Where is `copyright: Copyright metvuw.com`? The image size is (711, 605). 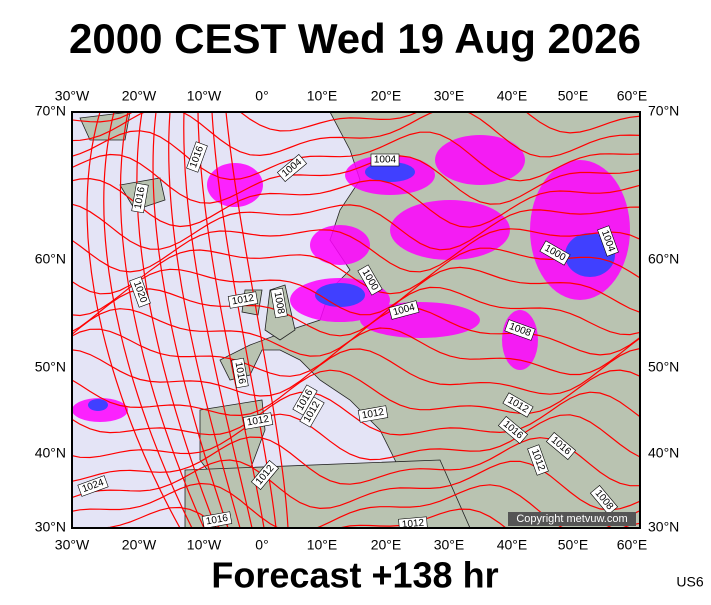 copyright: Copyright metvuw.com is located at coordinates (571, 519).